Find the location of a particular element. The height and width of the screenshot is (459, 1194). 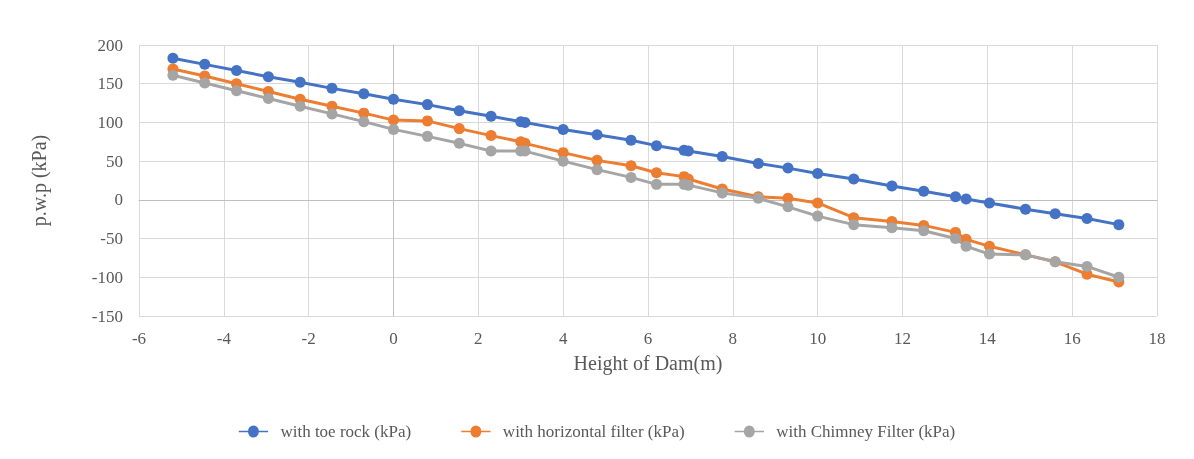

x-tick-label: 8 is located at coordinates (733, 338).